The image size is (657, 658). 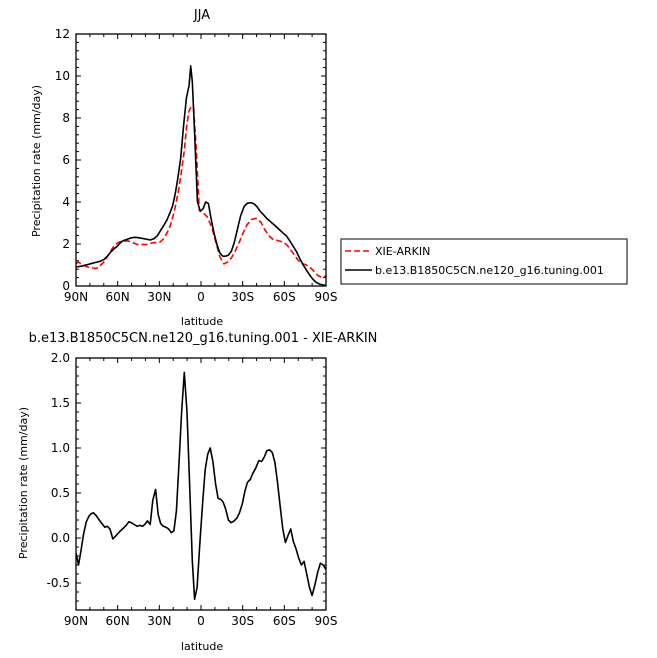 What do you see at coordinates (60, 358) in the screenshot?
I see `bottom-chart-y-tick-label: 2.0` at bounding box center [60, 358].